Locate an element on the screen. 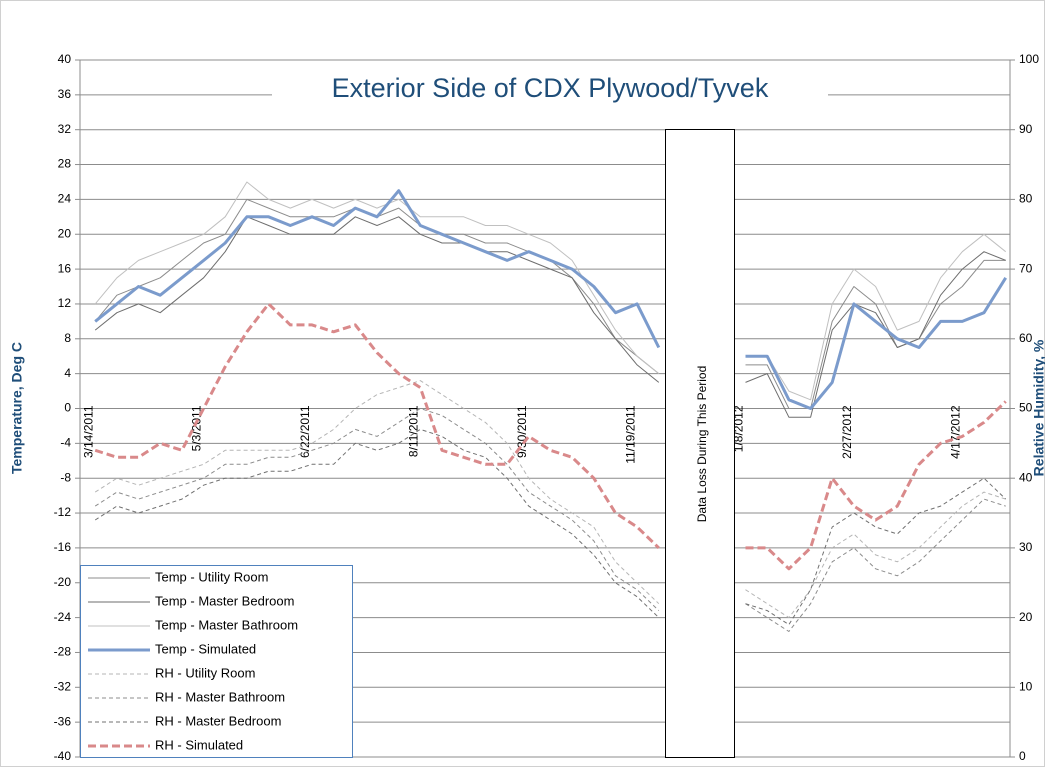 This screenshot has width=1045, height=767. y-tick-label: 16 is located at coordinates (65, 268).